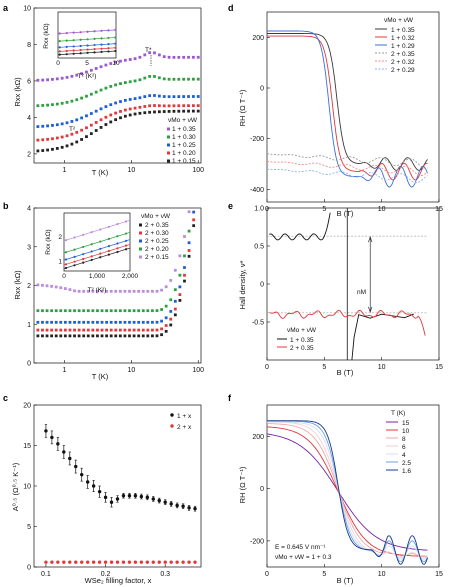 The image size is (450, 587). Describe the element at coordinates (370, 239) in the screenshot. I see `panel-e-nm-arrowhead-up` at that location.